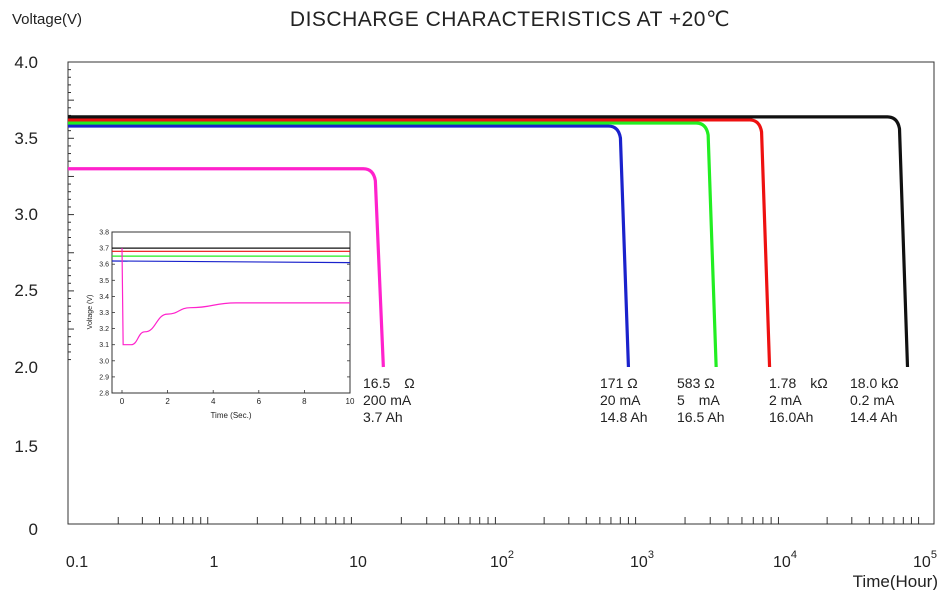 This screenshot has width=950, height=590. I want to click on series-annotation: 583 Ω, so click(696, 383).